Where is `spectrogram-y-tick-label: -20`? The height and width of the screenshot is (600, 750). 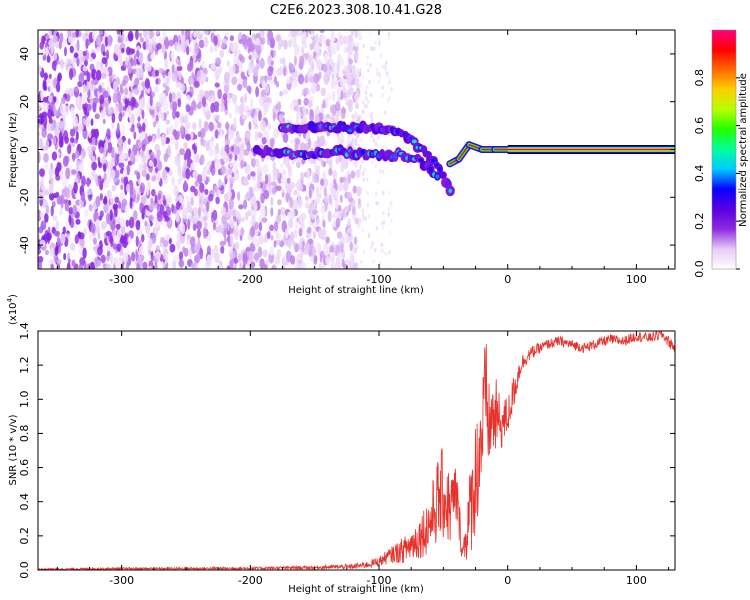
spectrogram-y-tick-label: -20 is located at coordinates (24, 197).